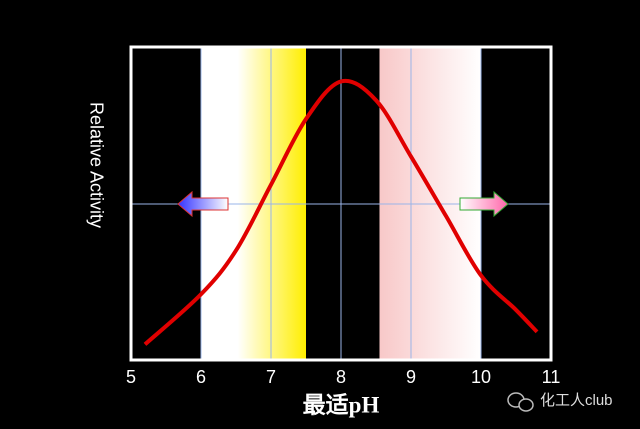 The height and width of the screenshot is (429, 640). What do you see at coordinates (576, 400) in the screenshot?
I see `watermark: 化工人club` at bounding box center [576, 400].